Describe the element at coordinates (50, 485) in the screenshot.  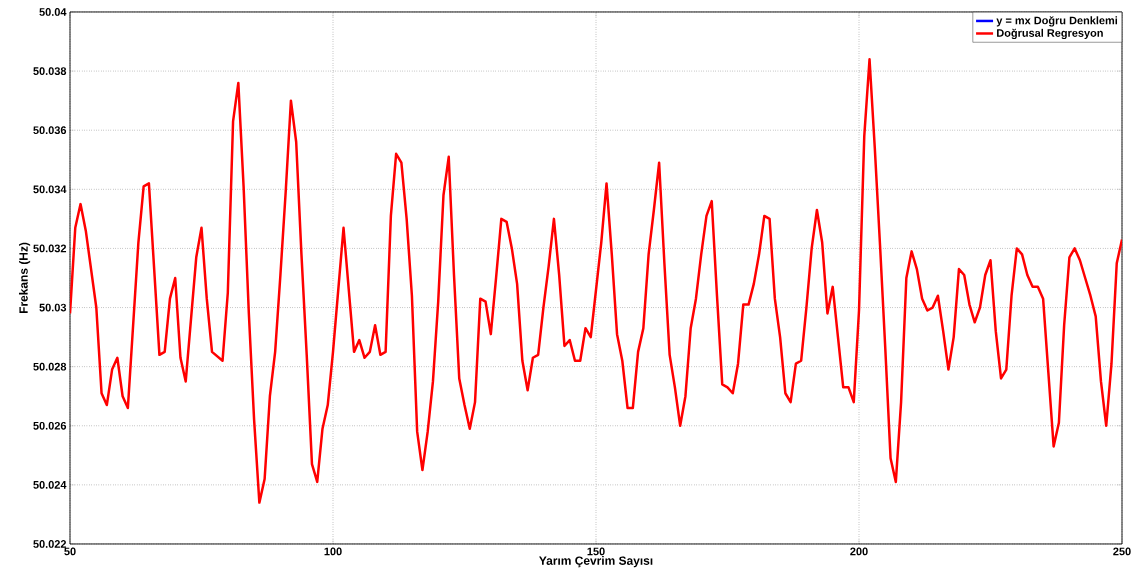
I see `y-tick-label: 50.024` at that location.